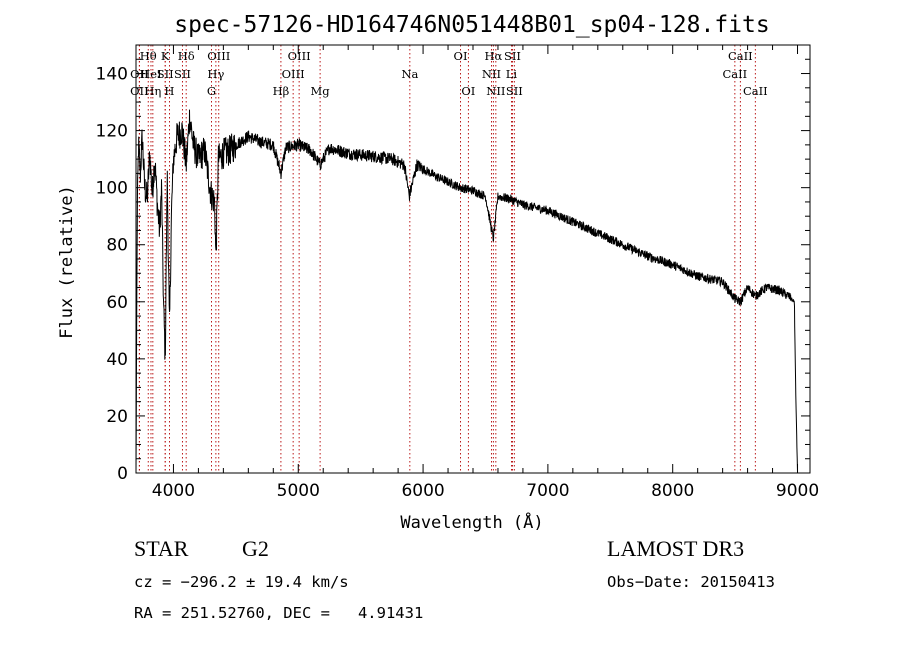 Image resolution: width=900 pixels, height=649 pixels. What do you see at coordinates (117, 417) in the screenshot?
I see `y-tick-label: 20` at bounding box center [117, 417].